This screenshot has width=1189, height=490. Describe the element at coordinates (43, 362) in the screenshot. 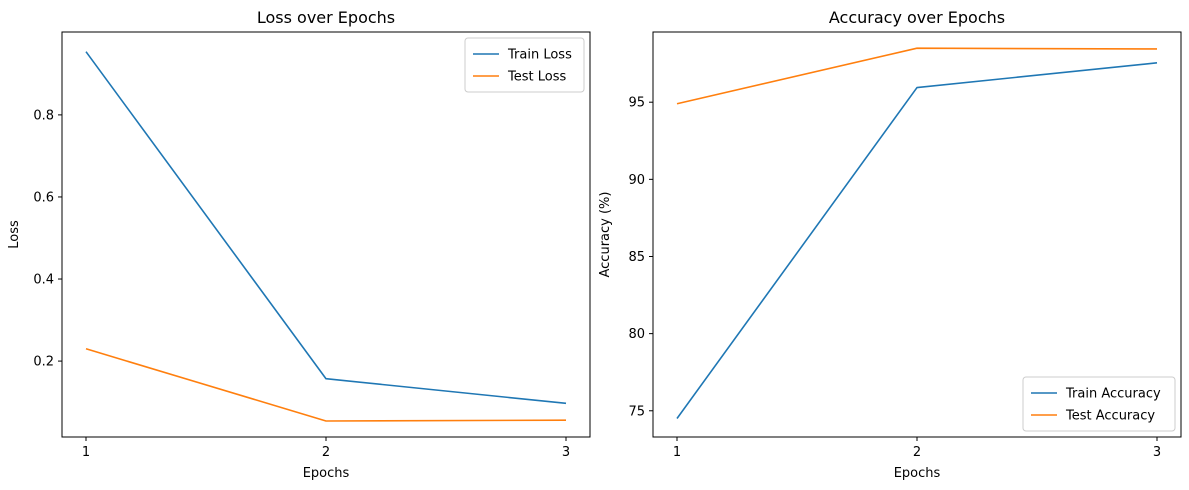

I see `y-tick-label: 0.2` at that location.